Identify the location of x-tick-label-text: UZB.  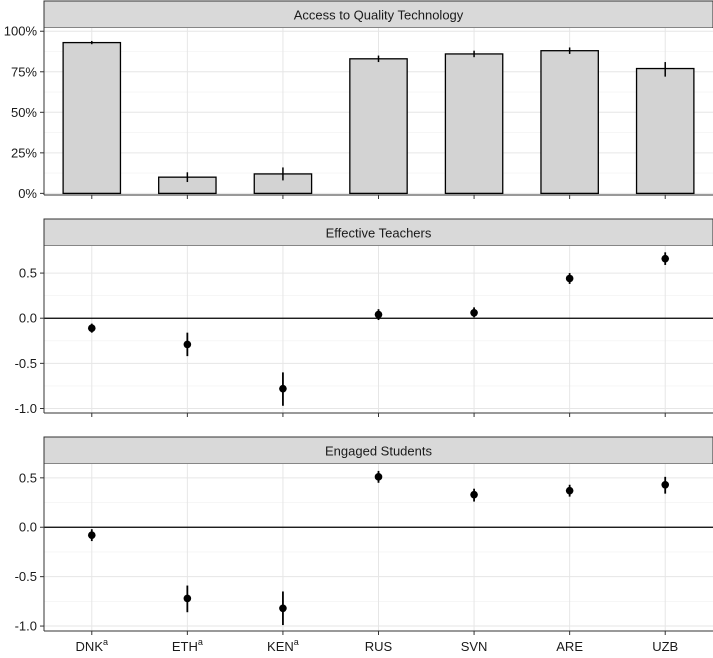
(665, 646).